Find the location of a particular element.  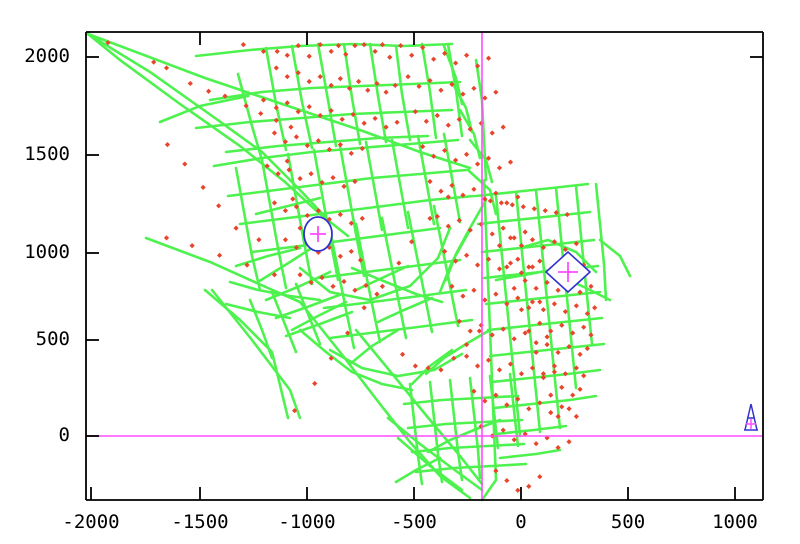

y-tick-label-2000: 2000 is located at coordinates (47, 56).